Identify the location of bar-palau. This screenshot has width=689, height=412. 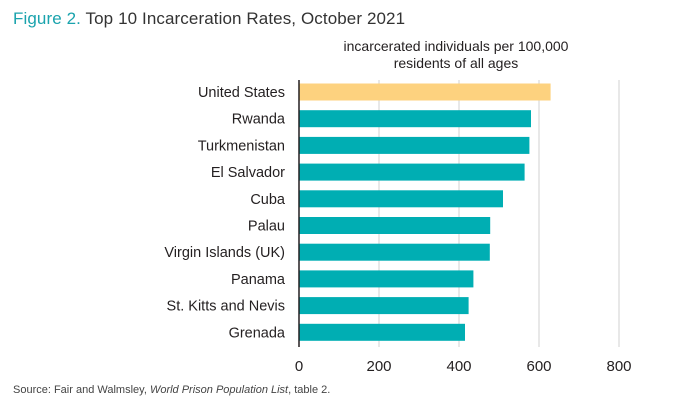
(395, 225).